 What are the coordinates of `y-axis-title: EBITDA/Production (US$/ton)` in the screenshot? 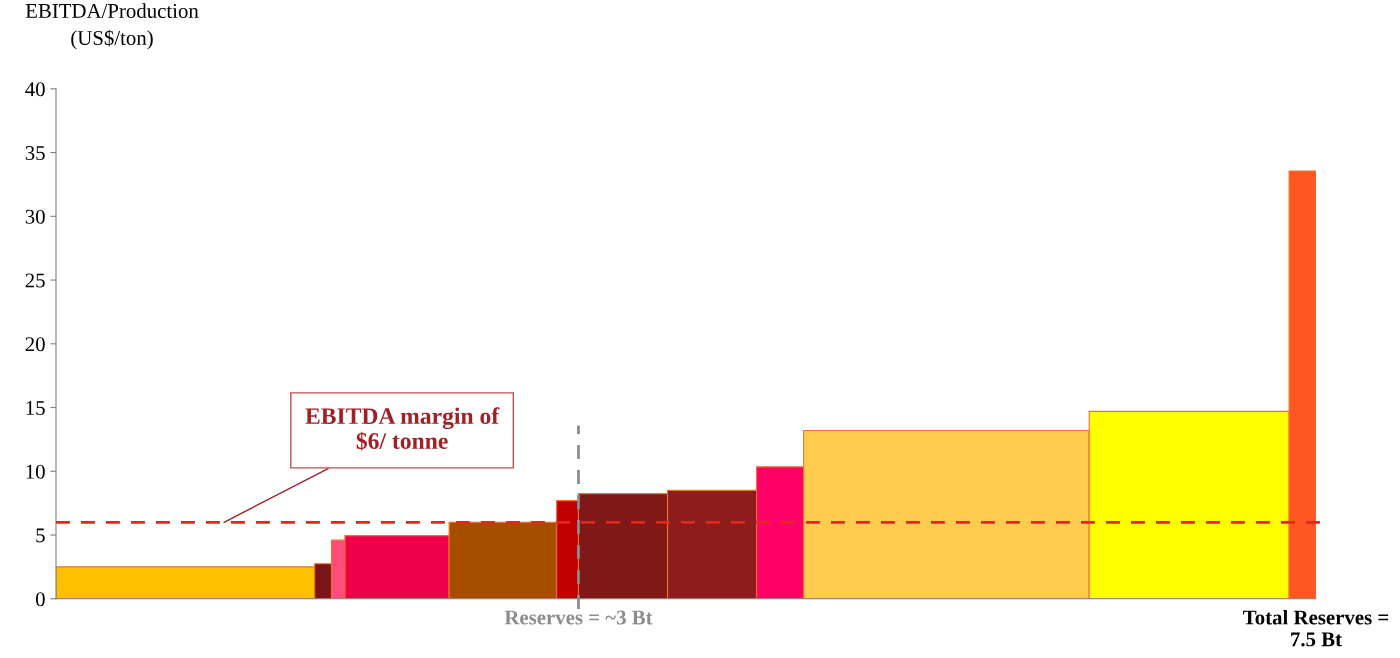 It's located at (112, 26).